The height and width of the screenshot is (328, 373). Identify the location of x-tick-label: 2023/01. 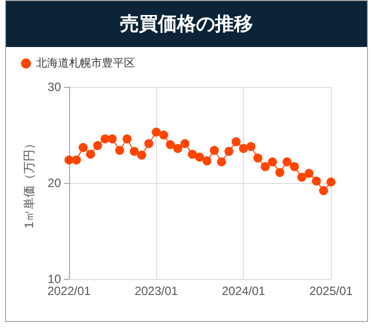
(156, 291).